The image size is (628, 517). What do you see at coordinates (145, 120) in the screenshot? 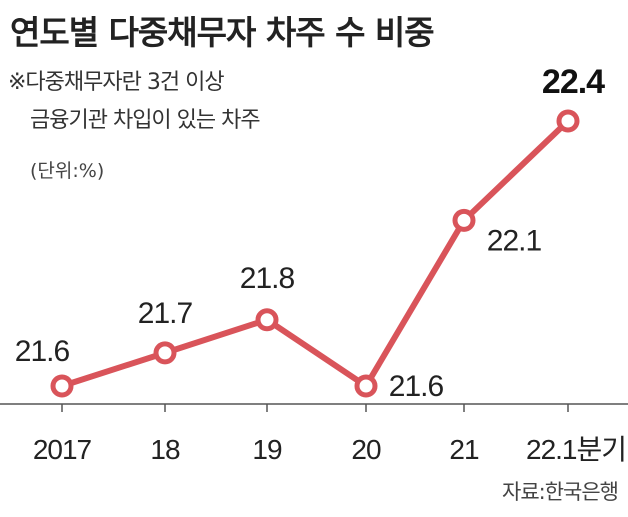
I see `note-line-2: 금융기관 차입이 있는 차주` at bounding box center [145, 120].